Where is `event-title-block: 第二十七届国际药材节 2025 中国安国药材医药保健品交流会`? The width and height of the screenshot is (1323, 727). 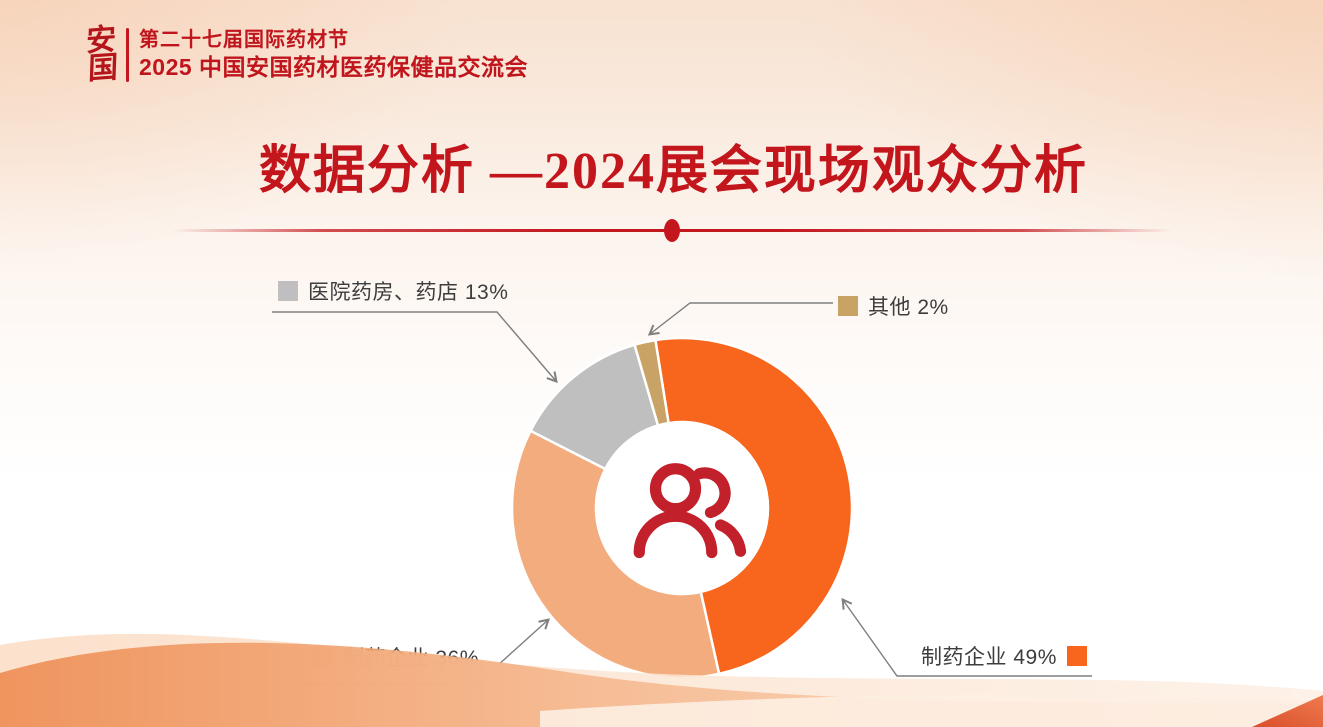
event-title-block: 第二十七届国际药材节 2025 中国安国药材医药保健品交流会 is located at coordinates (333, 55).